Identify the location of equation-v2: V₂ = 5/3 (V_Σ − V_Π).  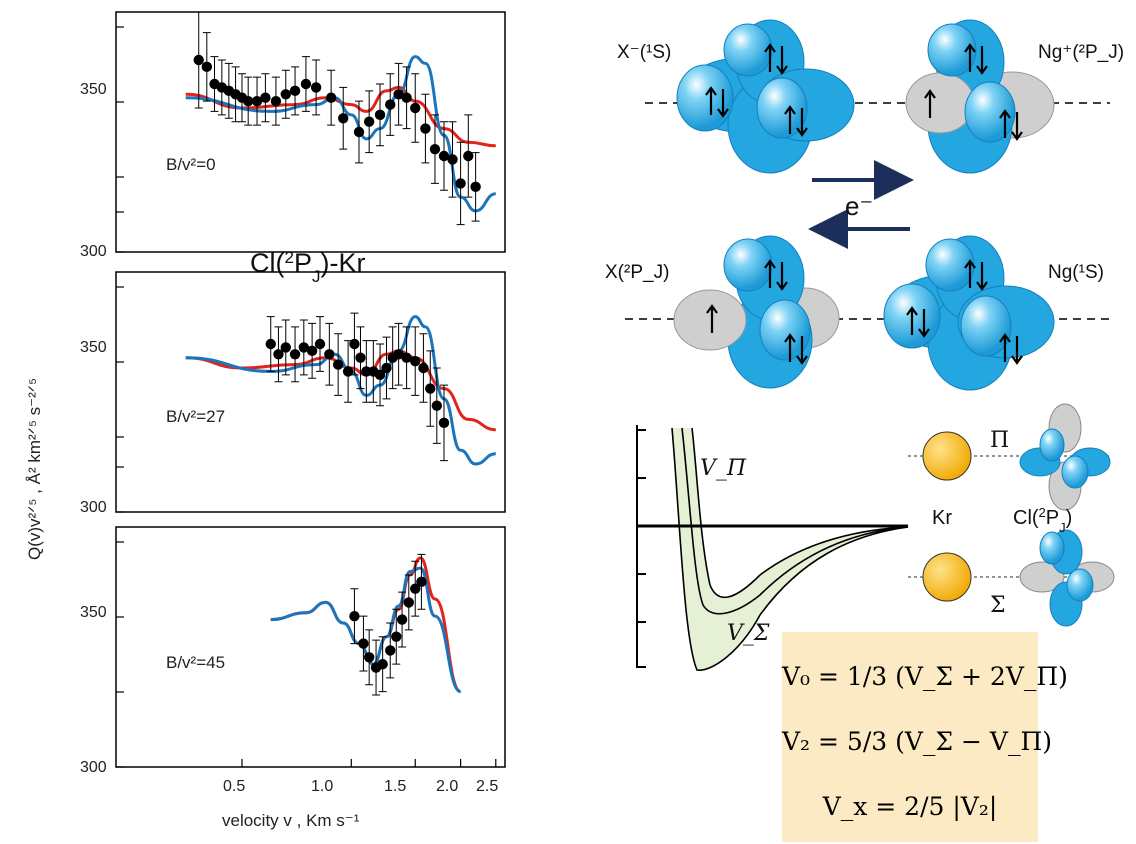
(917, 741).